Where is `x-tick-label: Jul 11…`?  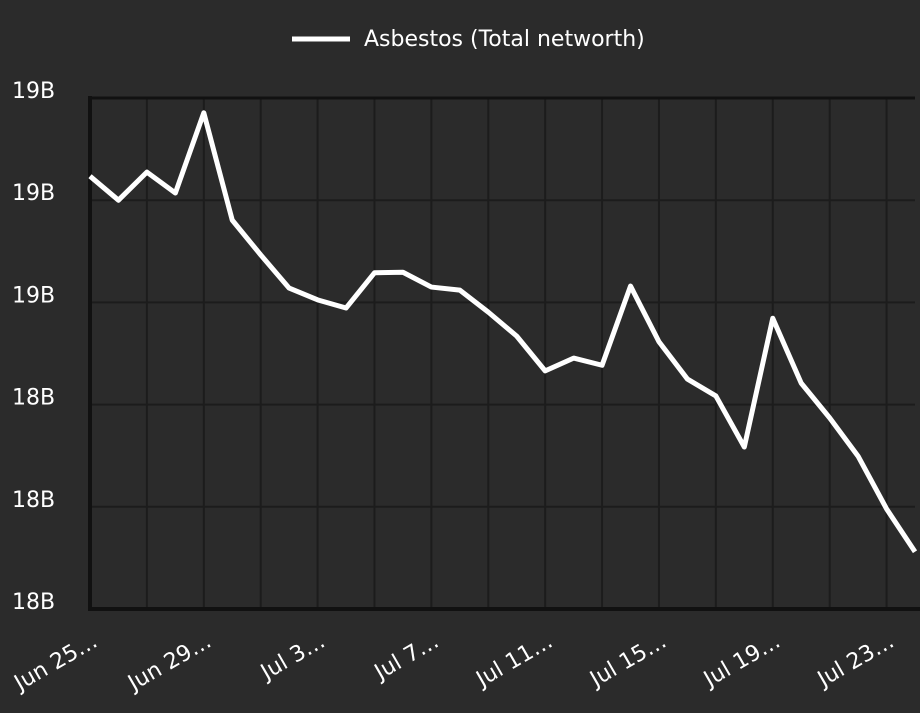
x-tick-label: Jul 11… is located at coordinates (514, 661).